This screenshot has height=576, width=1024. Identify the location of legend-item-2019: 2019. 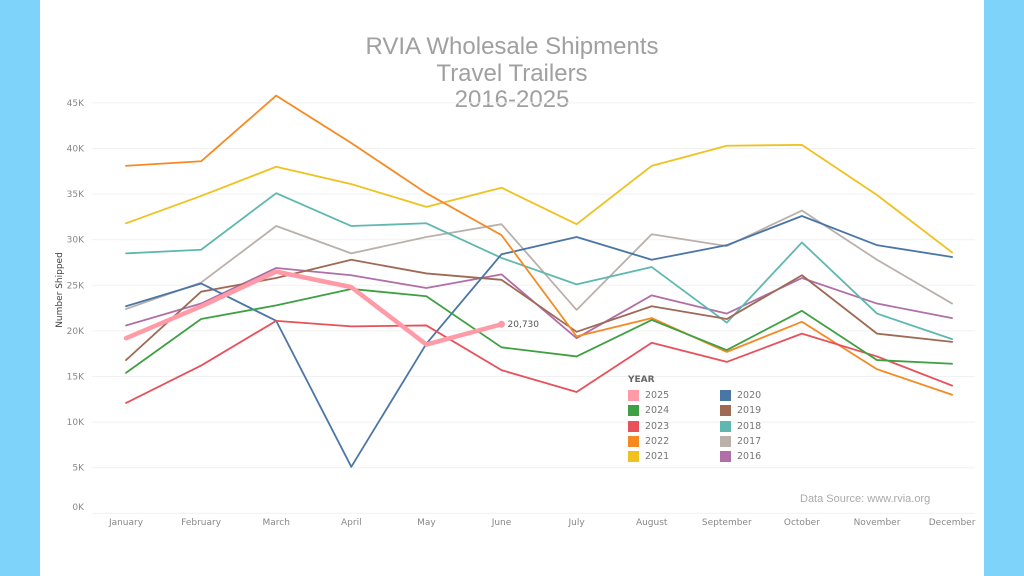
(760, 410).